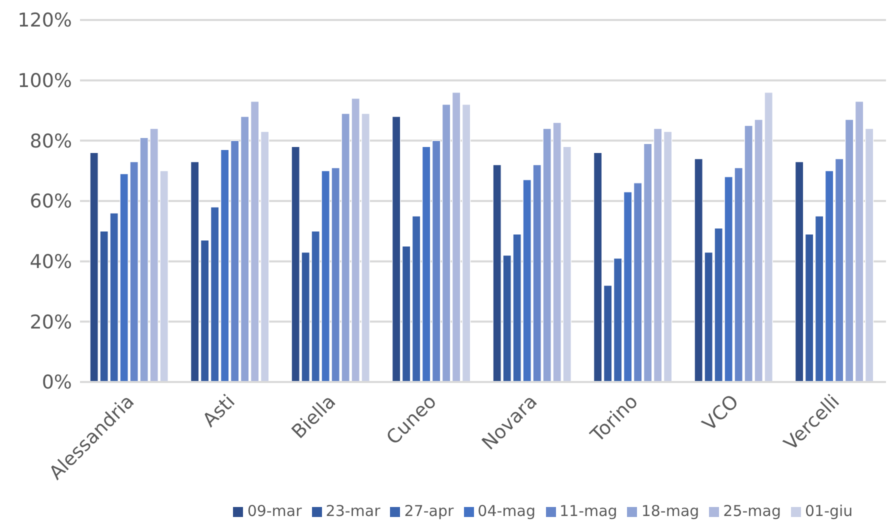 The image size is (895, 524). What do you see at coordinates (429, 511) in the screenshot?
I see `legend-label: 27-apr` at bounding box center [429, 511].